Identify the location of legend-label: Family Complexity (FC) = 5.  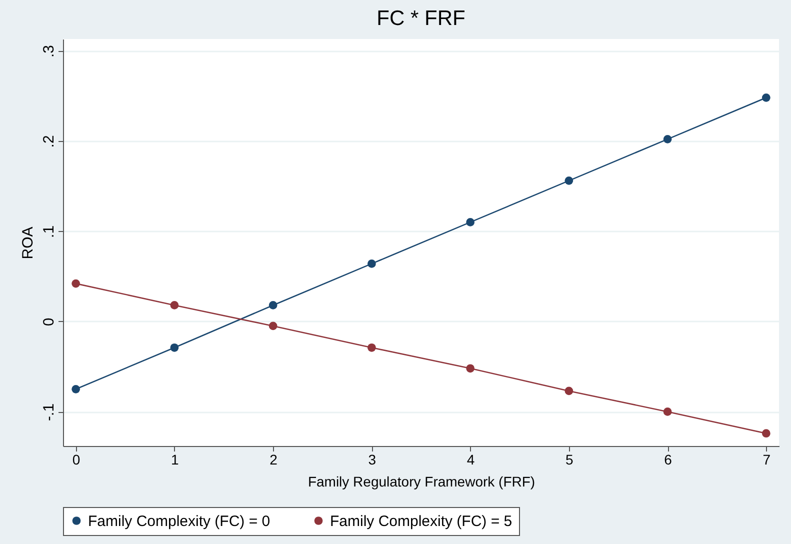
(421, 521).